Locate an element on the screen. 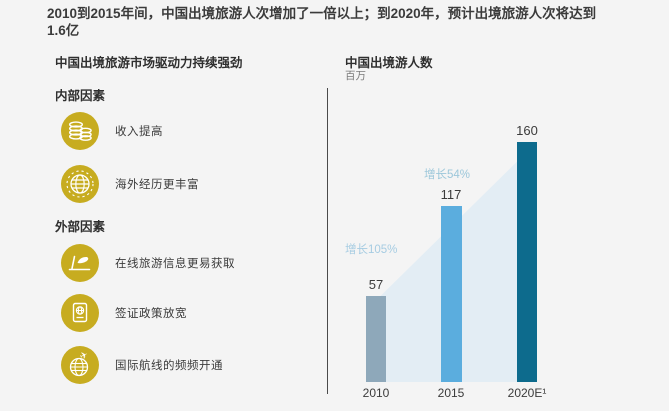 This screenshot has width=669, height=411. external-factors-heading: 外部因素 is located at coordinates (80, 227).